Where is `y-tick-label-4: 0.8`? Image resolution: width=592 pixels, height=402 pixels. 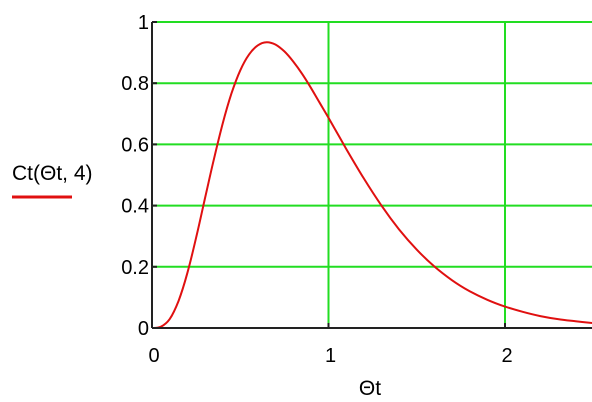
y-tick-label-4: 0.8 is located at coordinates (135, 84).